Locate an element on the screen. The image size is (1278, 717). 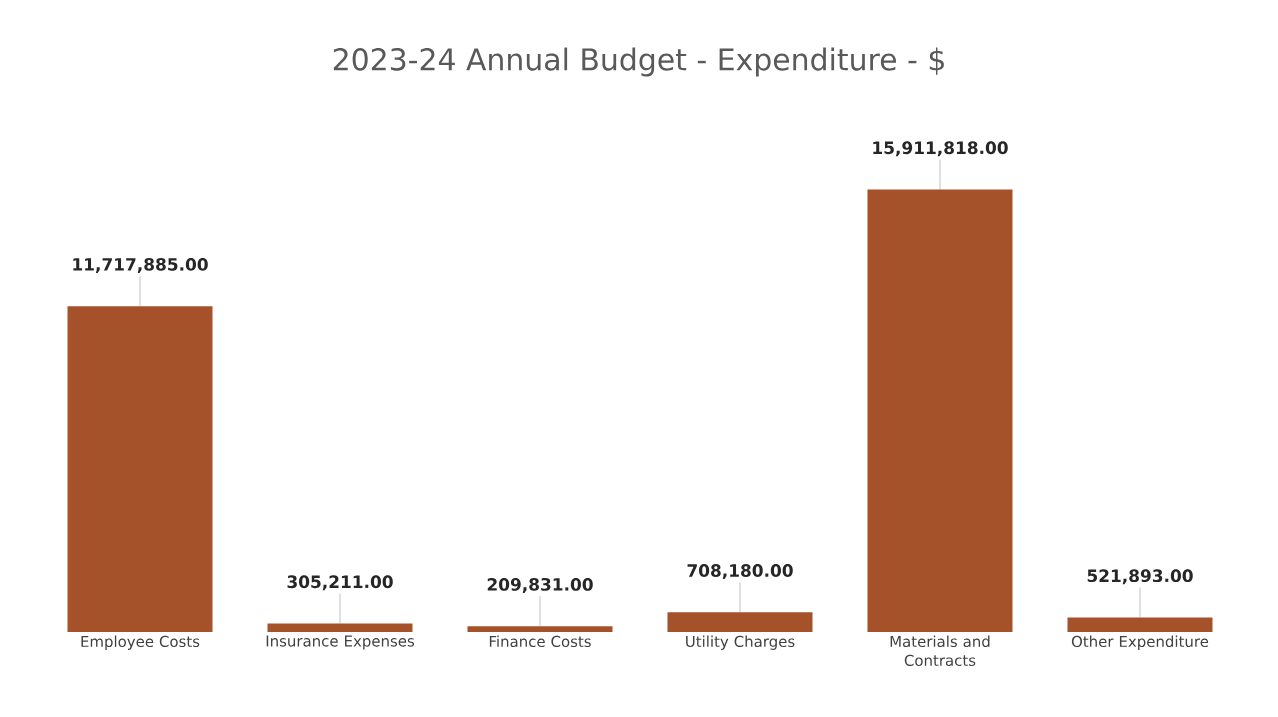
data-label: 11,717,885.00 is located at coordinates (140, 265).